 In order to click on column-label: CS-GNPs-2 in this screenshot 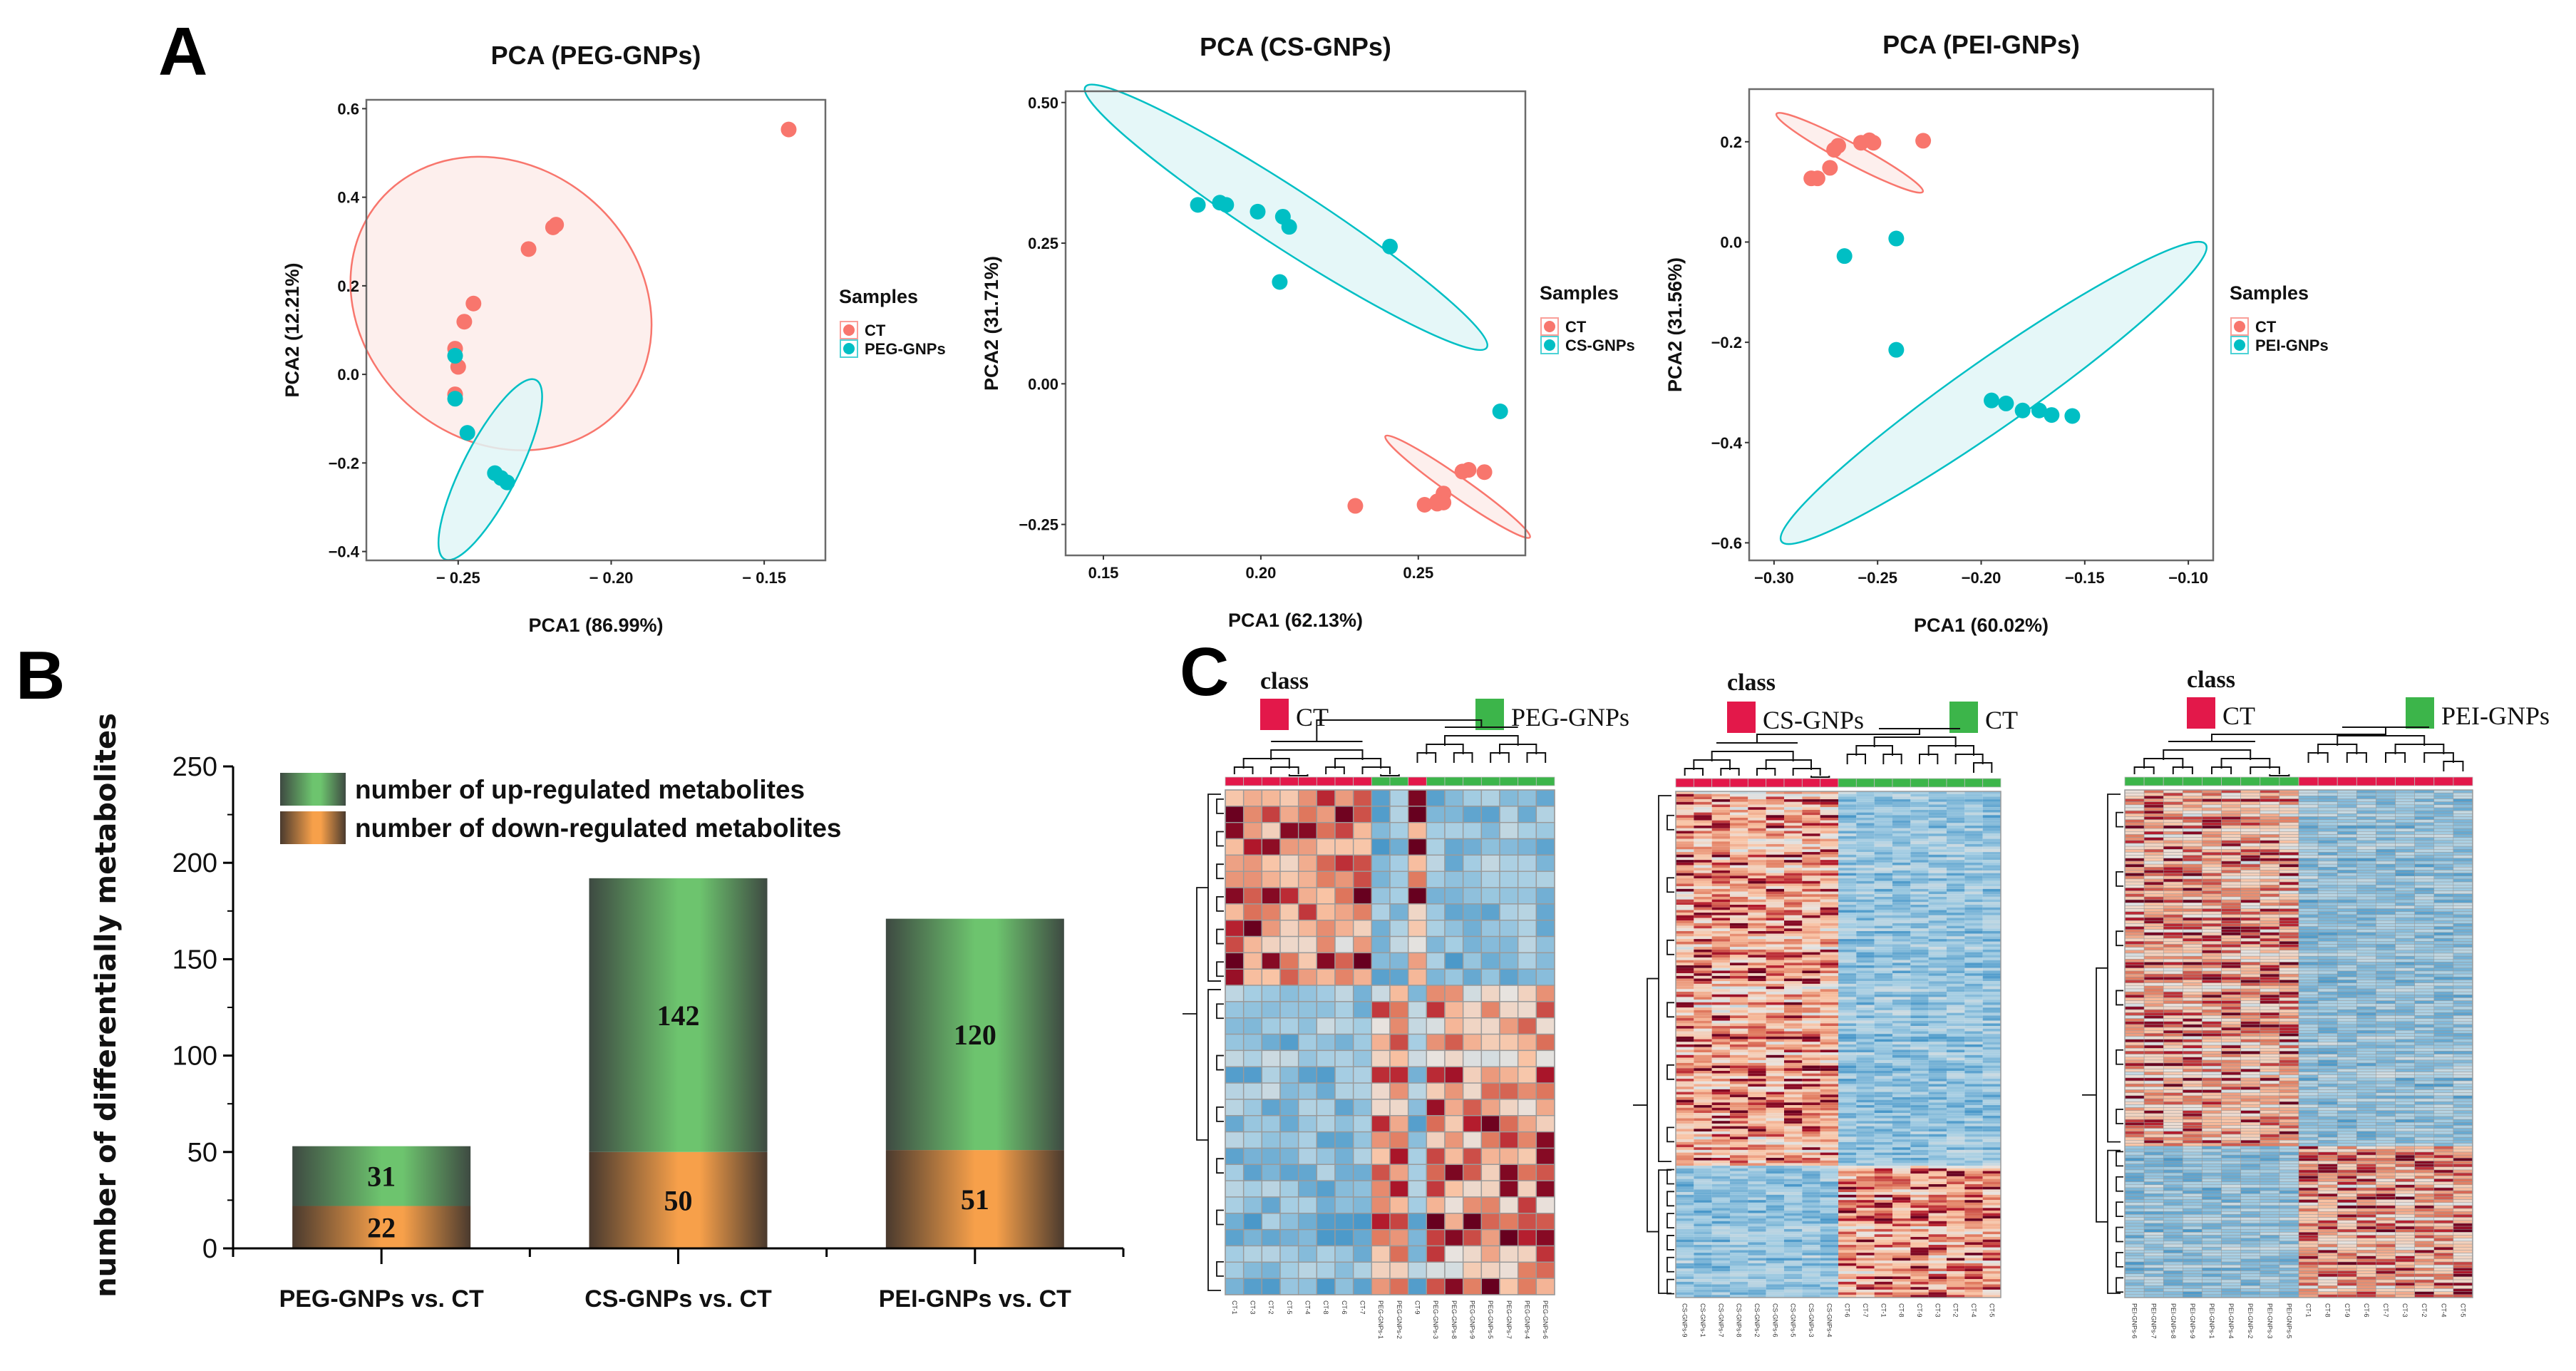, I will do `click(1757, 1320)`.